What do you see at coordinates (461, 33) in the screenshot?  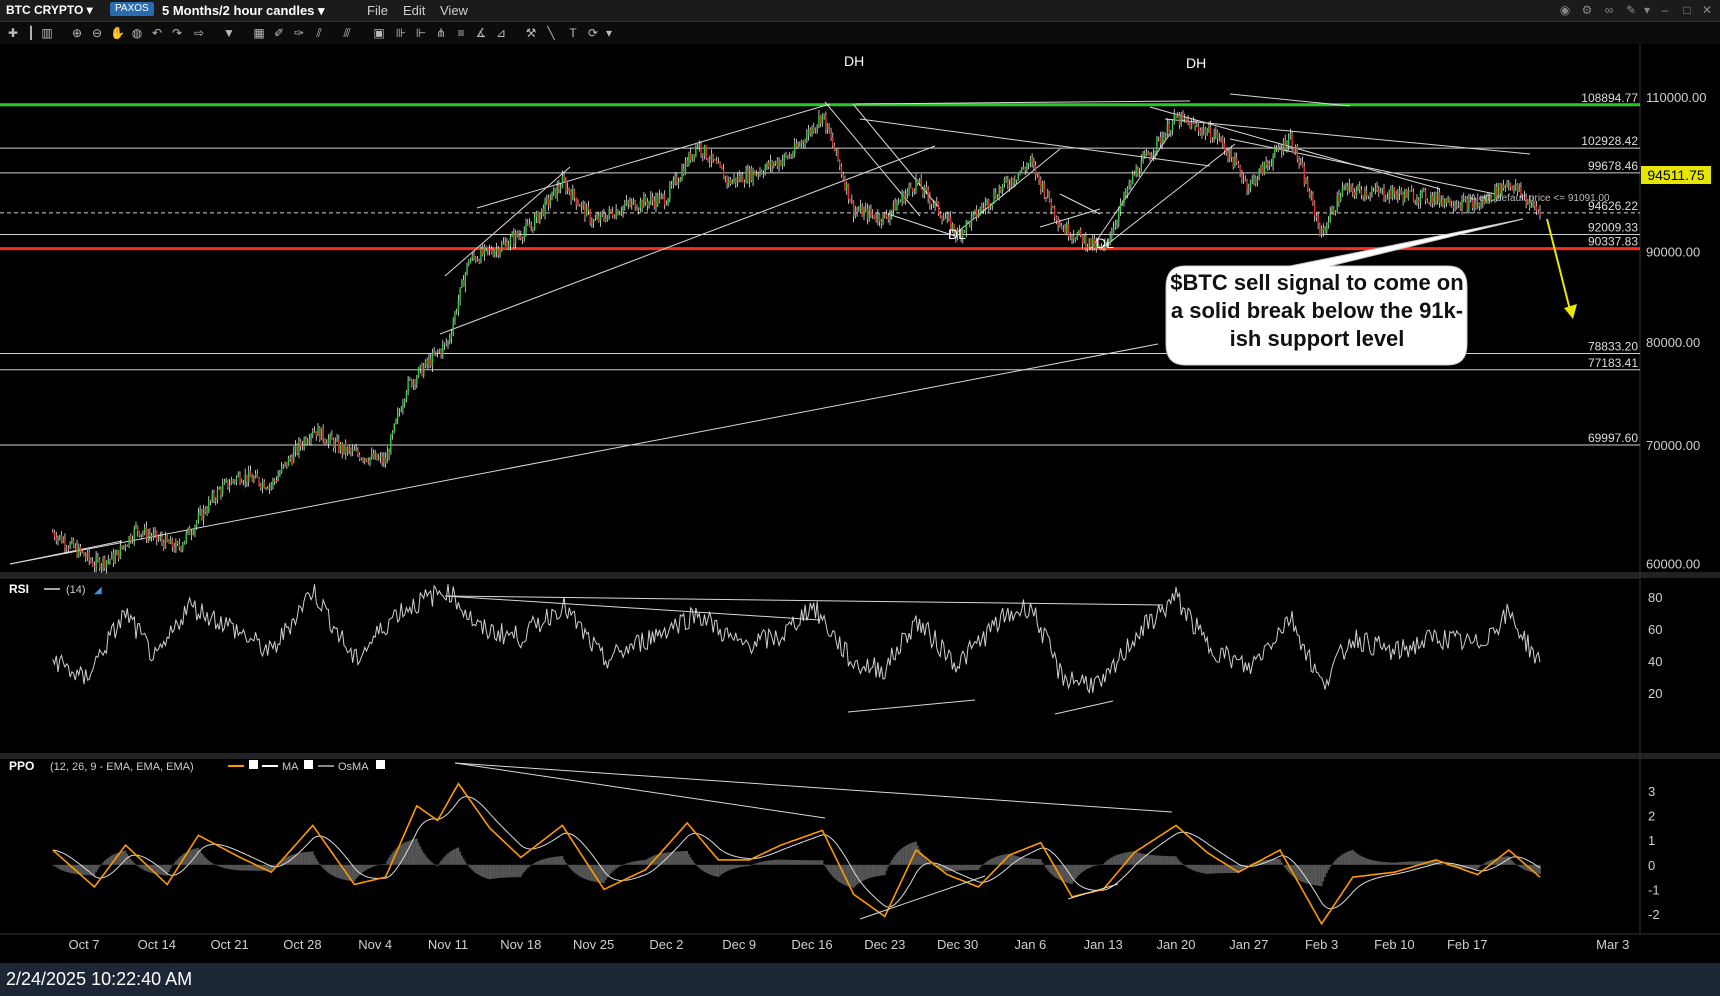 I see `fib-icon: ≡` at bounding box center [461, 33].